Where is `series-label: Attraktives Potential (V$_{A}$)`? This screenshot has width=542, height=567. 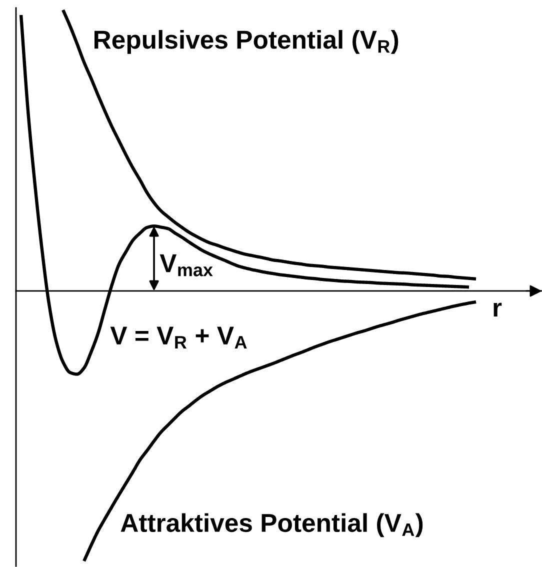
series-label: Attraktives Potential (V$_{A}$) is located at coordinates (271, 525).